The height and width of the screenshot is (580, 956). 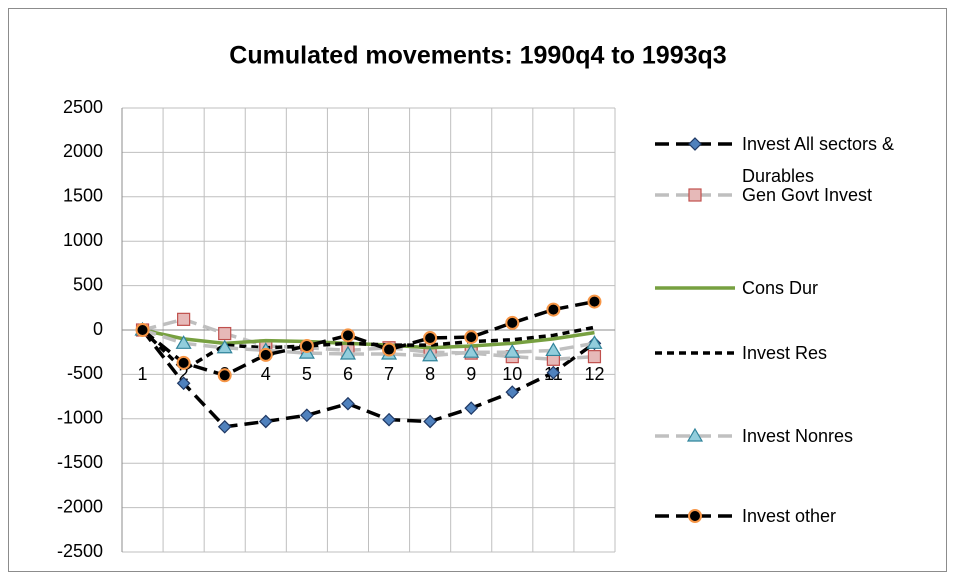 I want to click on y-tick-label: 2500, so click(x=83, y=107).